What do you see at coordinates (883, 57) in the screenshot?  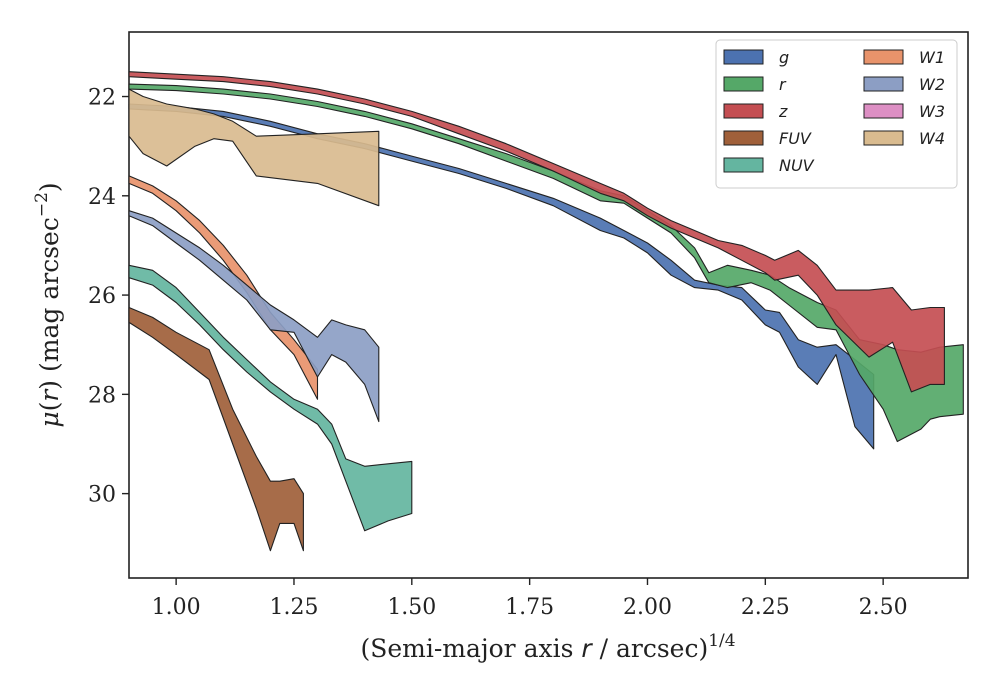 I see `legend-swatch-w1` at bounding box center [883, 57].